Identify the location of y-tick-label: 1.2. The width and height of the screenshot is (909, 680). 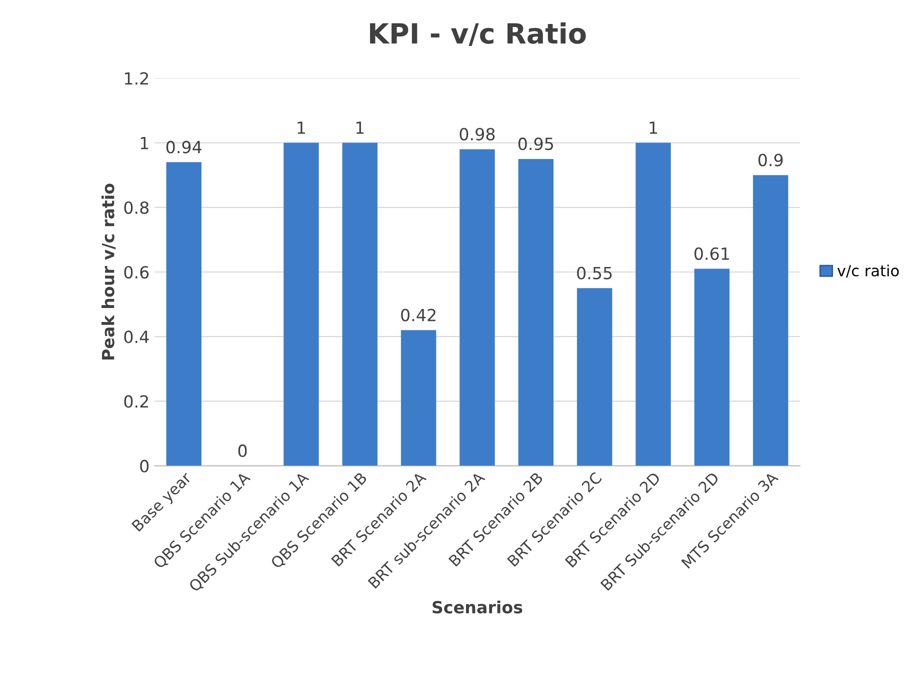
(136, 78).